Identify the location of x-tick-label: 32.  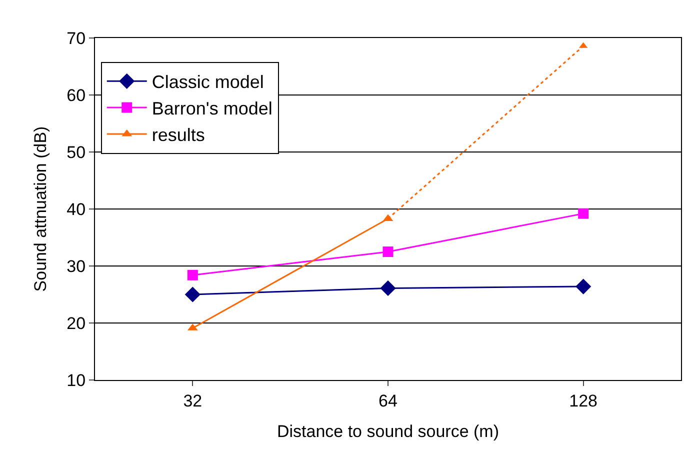
(192, 400).